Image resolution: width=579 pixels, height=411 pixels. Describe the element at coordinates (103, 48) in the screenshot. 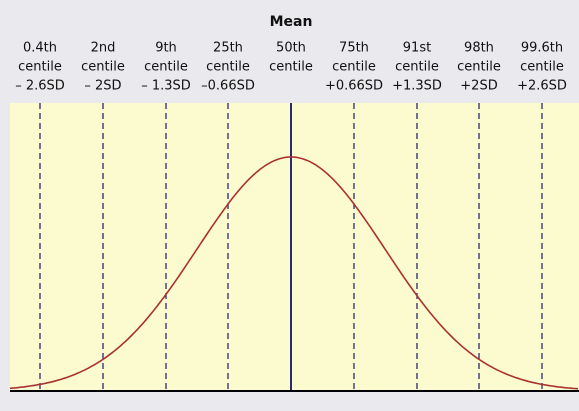

I see `marker-label: 2nd` at that location.